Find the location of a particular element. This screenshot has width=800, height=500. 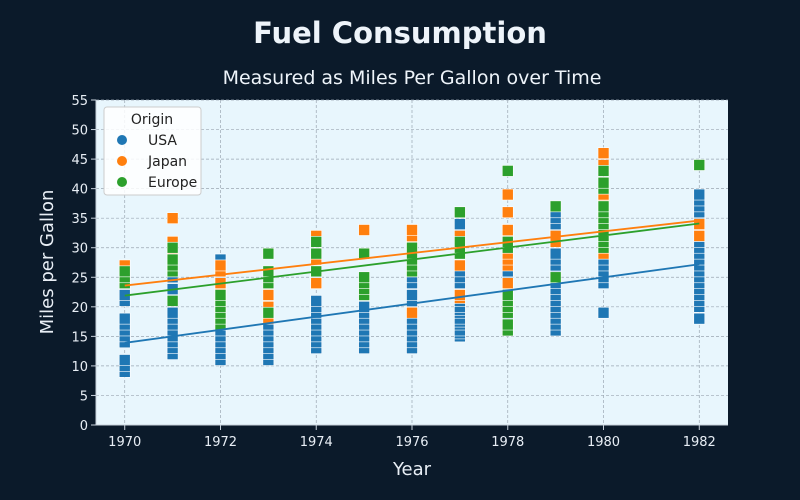

y-tick-label: 5 is located at coordinates (84, 396).